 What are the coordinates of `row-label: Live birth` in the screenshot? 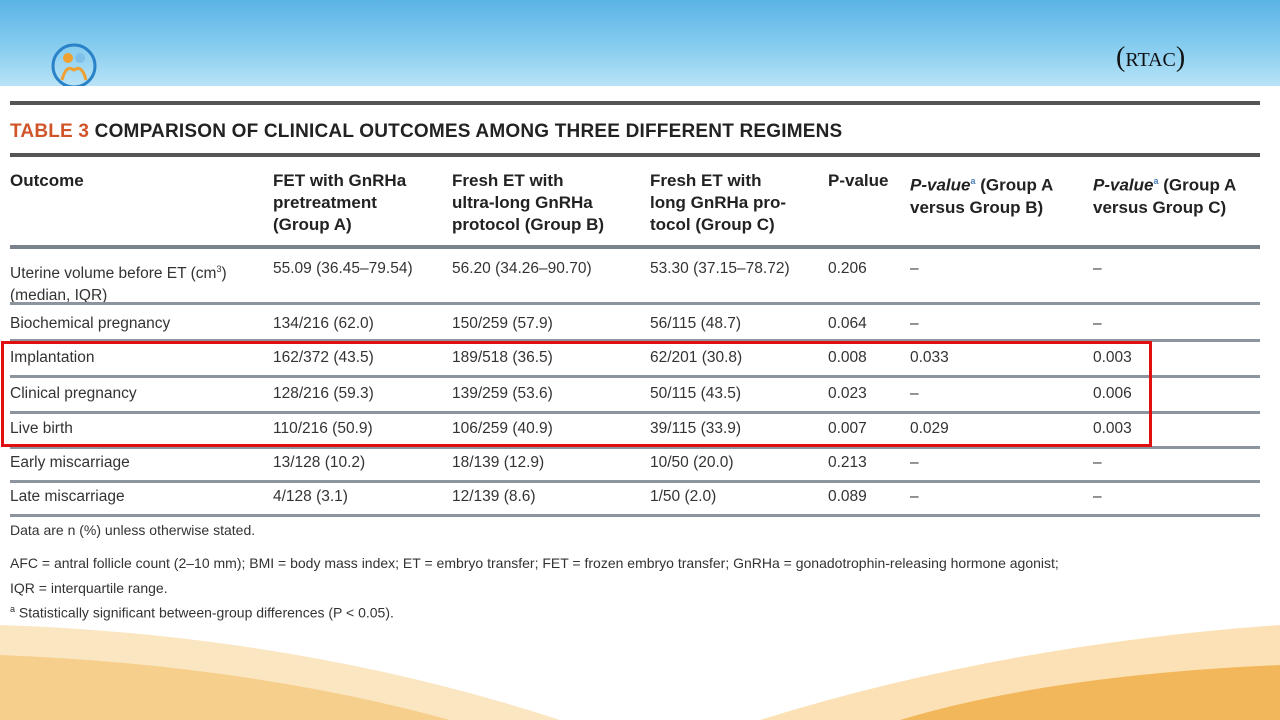 It's located at (41, 428).